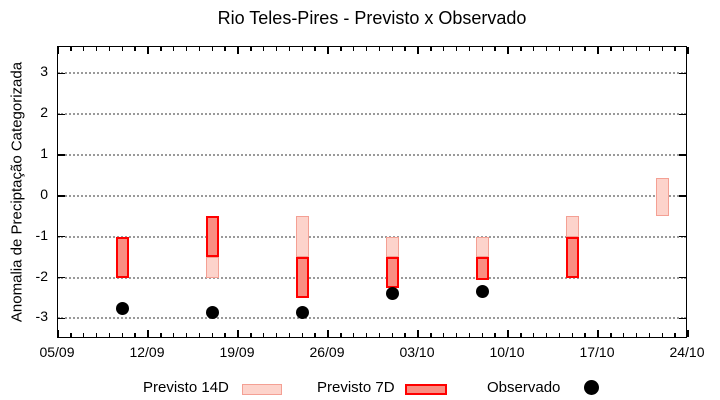 The image size is (720, 400). What do you see at coordinates (426, 389) in the screenshot?
I see `legend-swatch-previsto-7d-icon` at bounding box center [426, 389].